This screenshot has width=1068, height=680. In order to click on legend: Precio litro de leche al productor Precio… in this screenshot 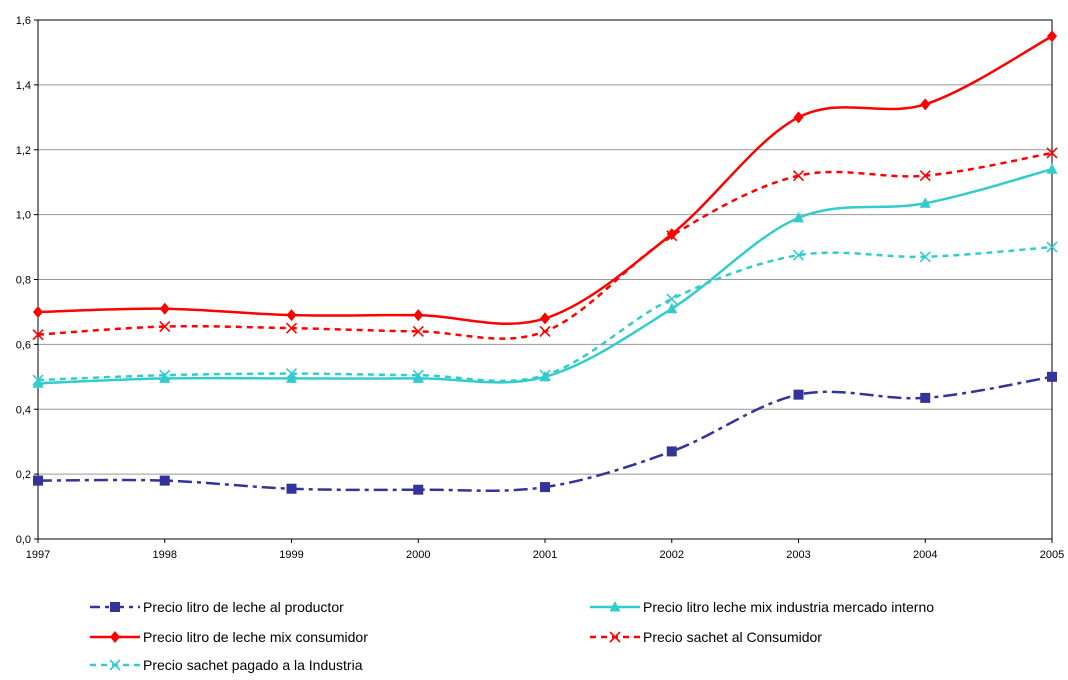, I will do `click(512, 636)`.